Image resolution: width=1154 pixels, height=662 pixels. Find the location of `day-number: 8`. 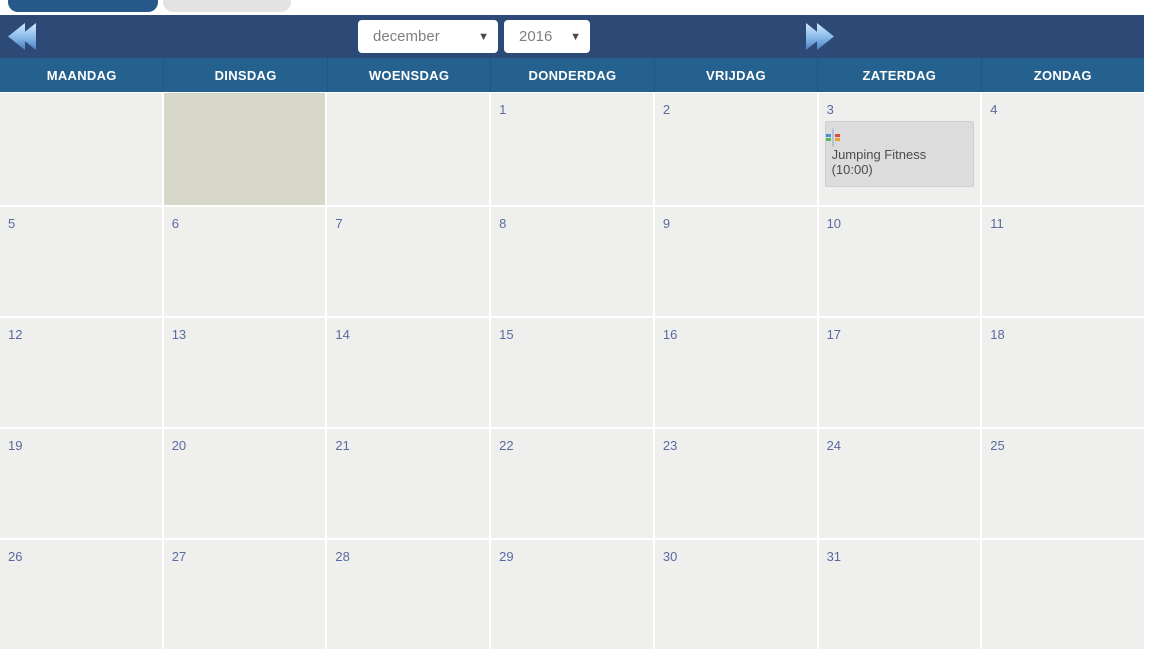

day-number: 8 is located at coordinates (503, 223).